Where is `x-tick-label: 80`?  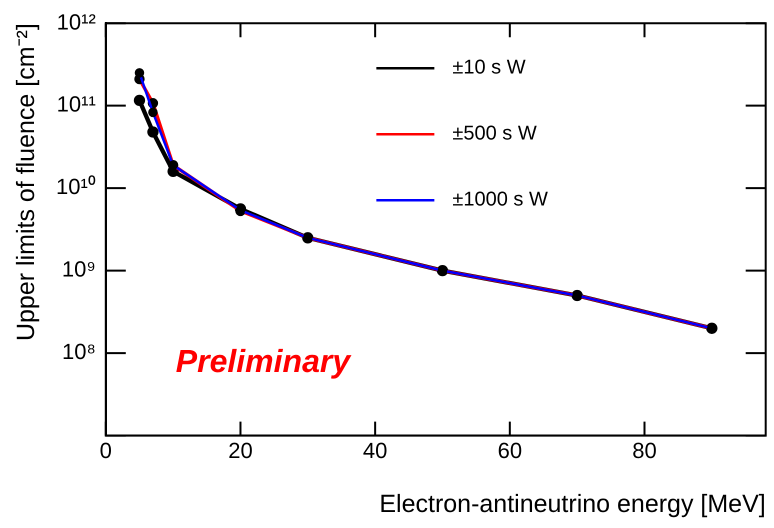 x-tick-label: 80 is located at coordinates (644, 450).